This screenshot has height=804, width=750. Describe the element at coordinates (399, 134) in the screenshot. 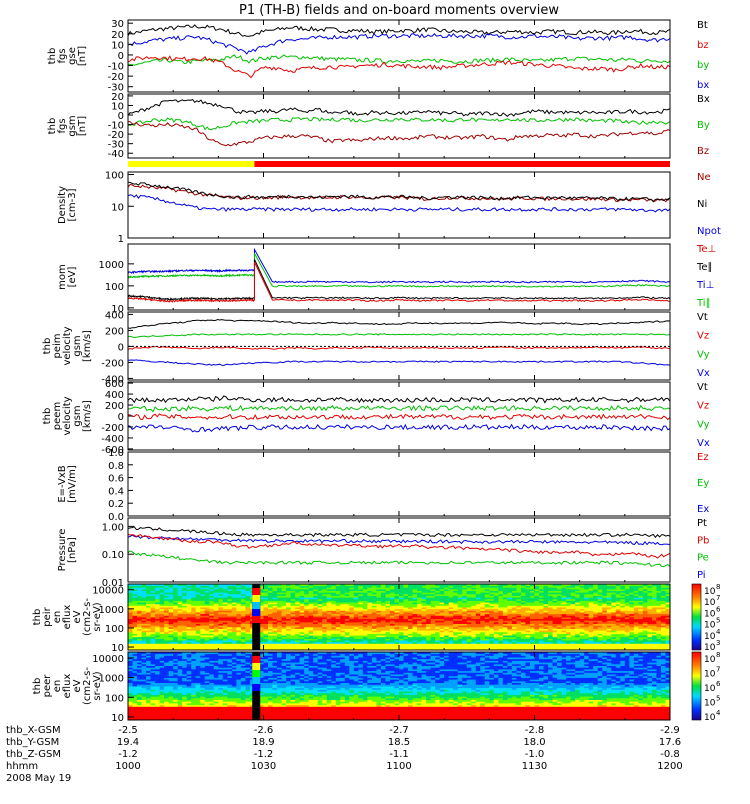

I see `series-line-Bz` at that location.